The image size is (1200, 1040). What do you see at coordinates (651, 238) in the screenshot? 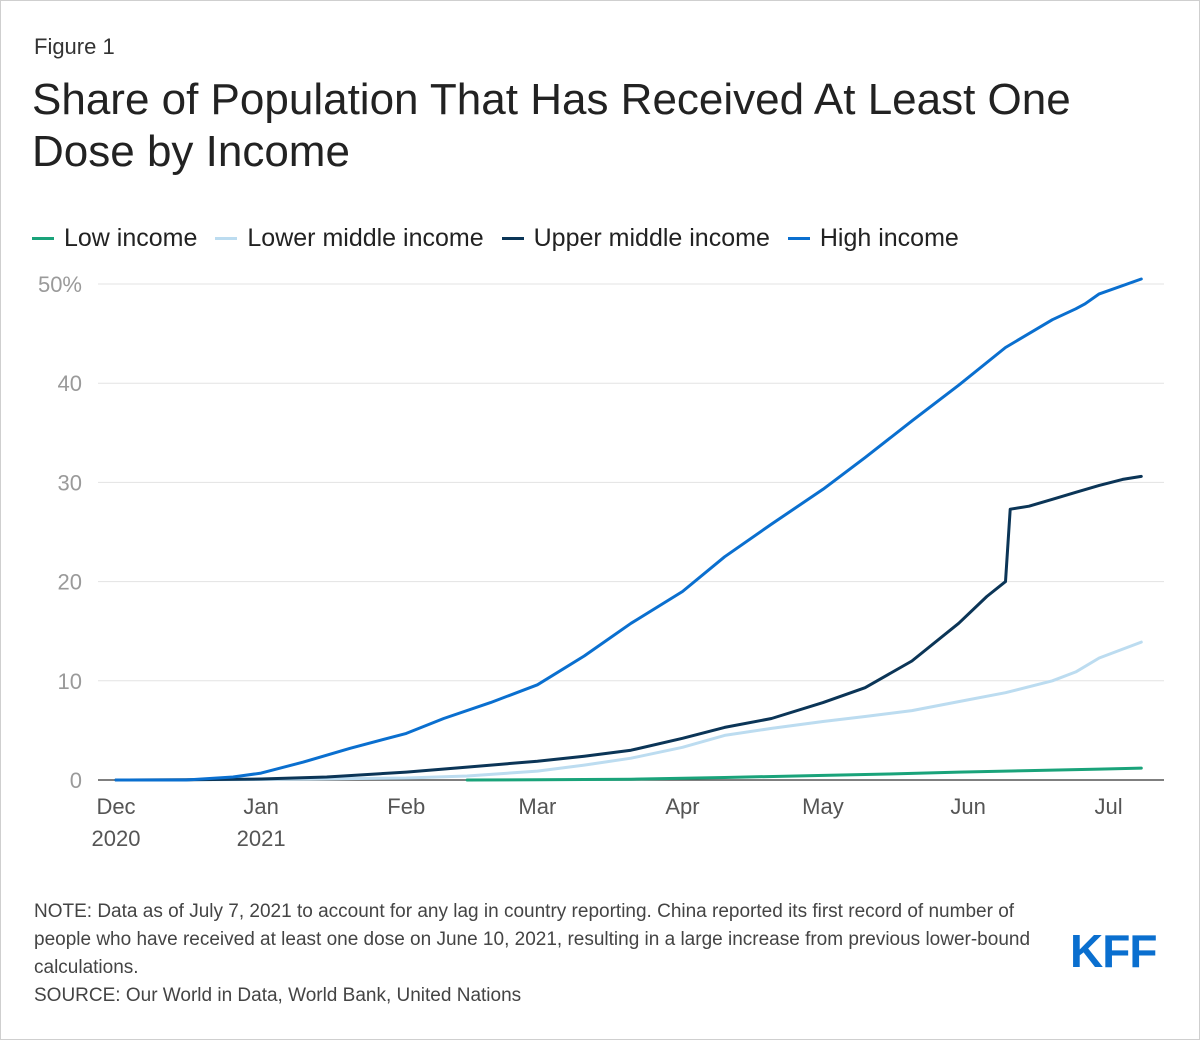
I see `legend-label-upper-middle-income: Upper middle income` at bounding box center [651, 238].